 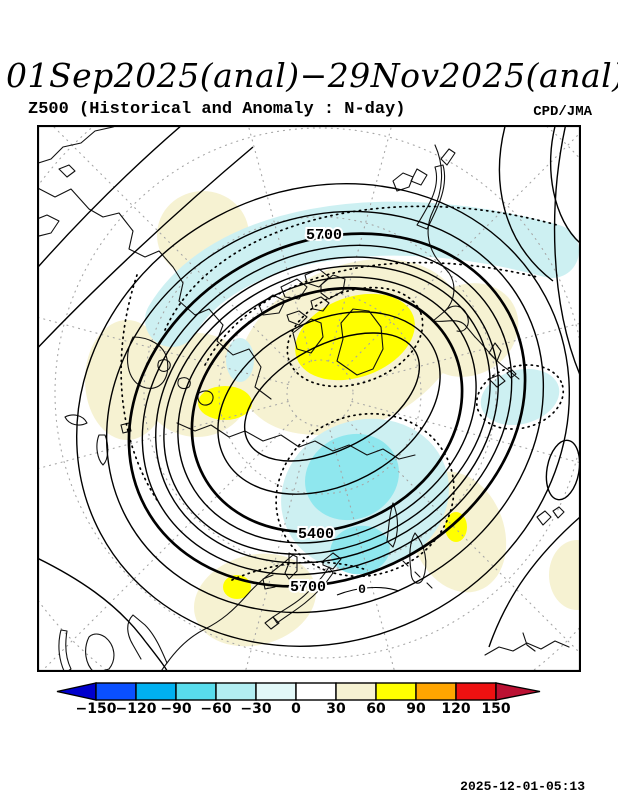 What do you see at coordinates (362, 274) in the screenshot?
I see `negative-anomaly-band` at bounding box center [362, 274].